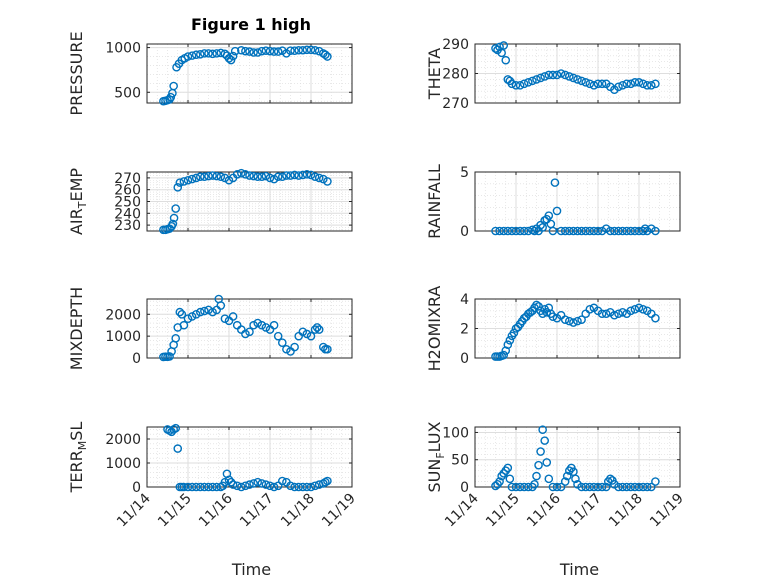 Image resolution: width=778 pixels, height=583 pixels. What do you see at coordinates (76, 73) in the screenshot?
I see `y-axis-label: PRESSURE` at bounding box center [76, 73].